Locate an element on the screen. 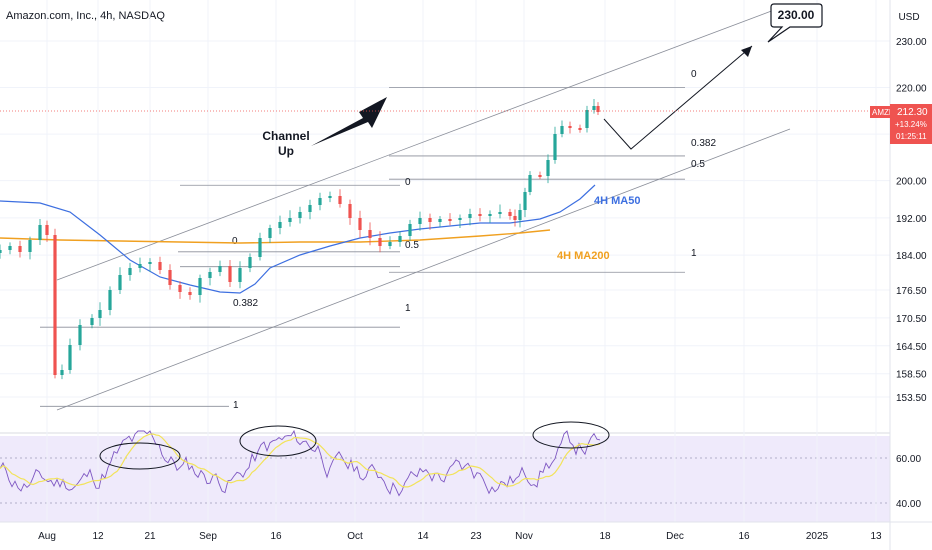 Image resolution: width=932 pixels, height=550 pixels. countdown-label: 01:25:11 is located at coordinates (911, 136).